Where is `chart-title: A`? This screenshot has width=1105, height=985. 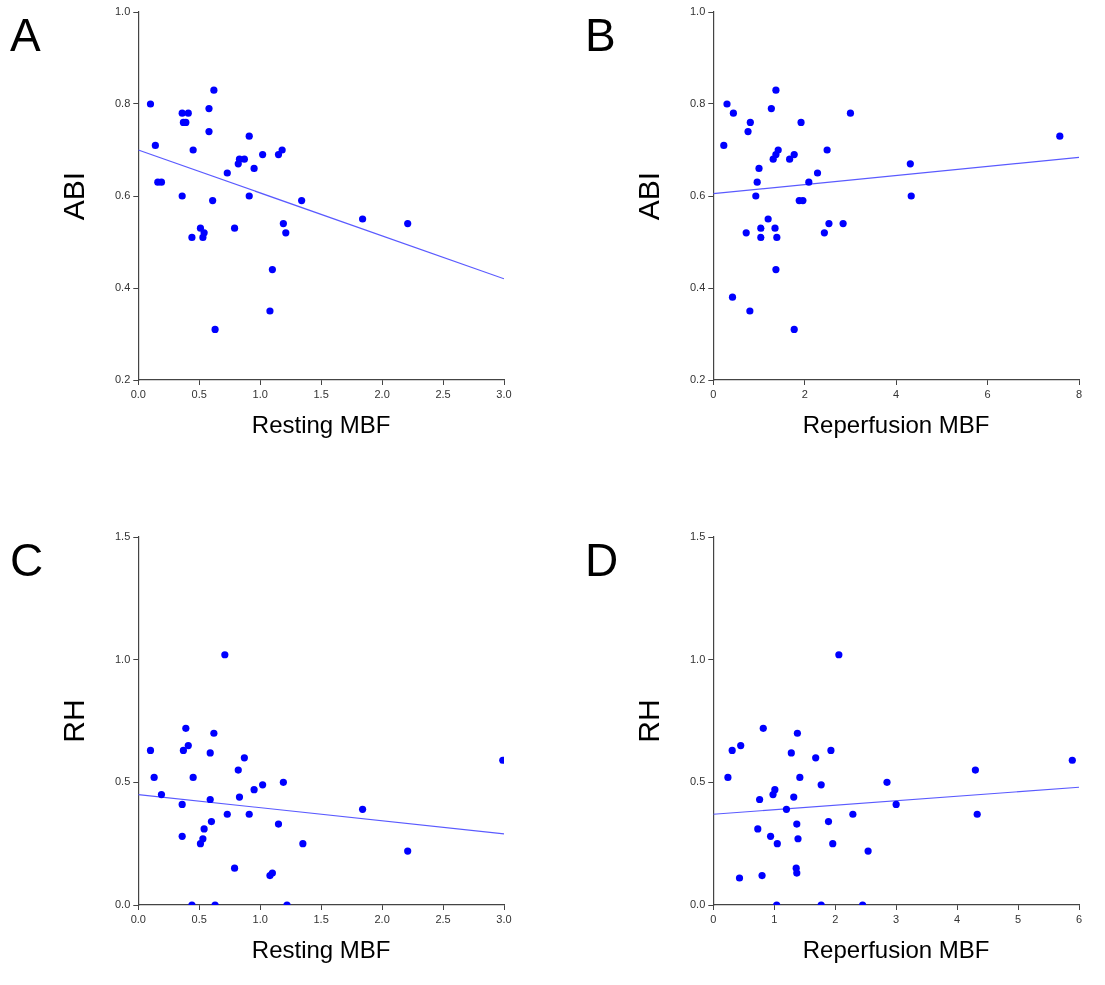 chart-title: A is located at coordinates (25, 35).